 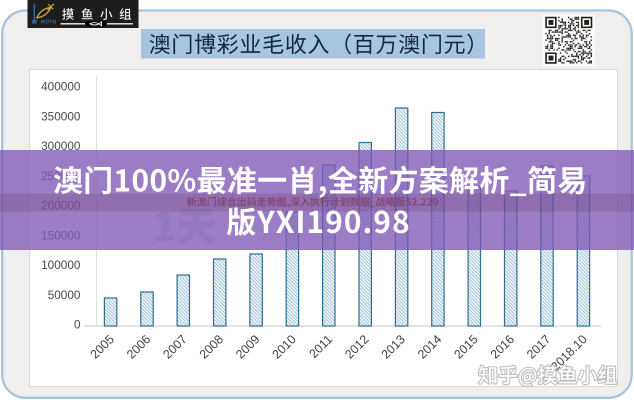 What do you see at coordinates (61, 265) in the screenshot?
I see `svg-text: 100000` at bounding box center [61, 265].